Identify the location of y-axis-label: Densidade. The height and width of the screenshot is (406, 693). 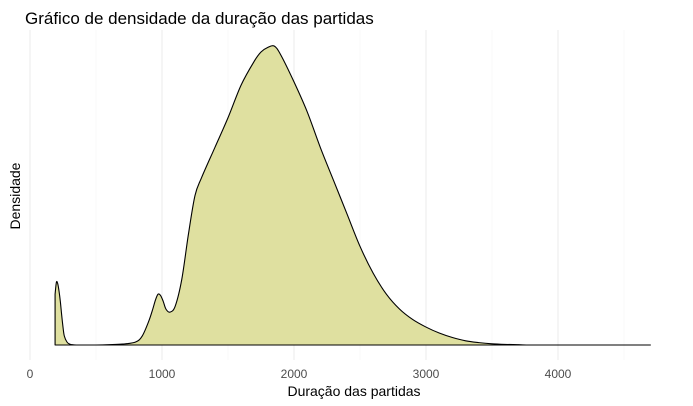
(15, 195).